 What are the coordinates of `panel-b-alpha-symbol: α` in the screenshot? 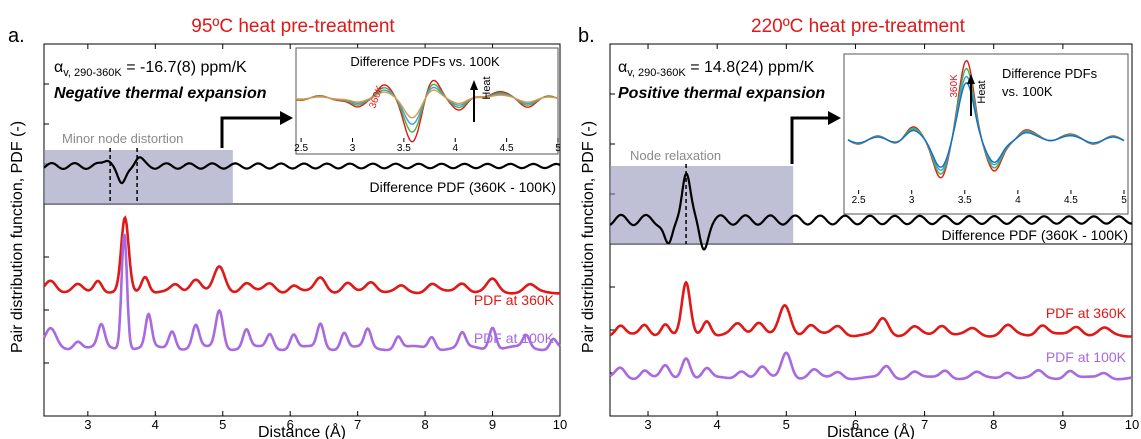 It's located at (622, 67).